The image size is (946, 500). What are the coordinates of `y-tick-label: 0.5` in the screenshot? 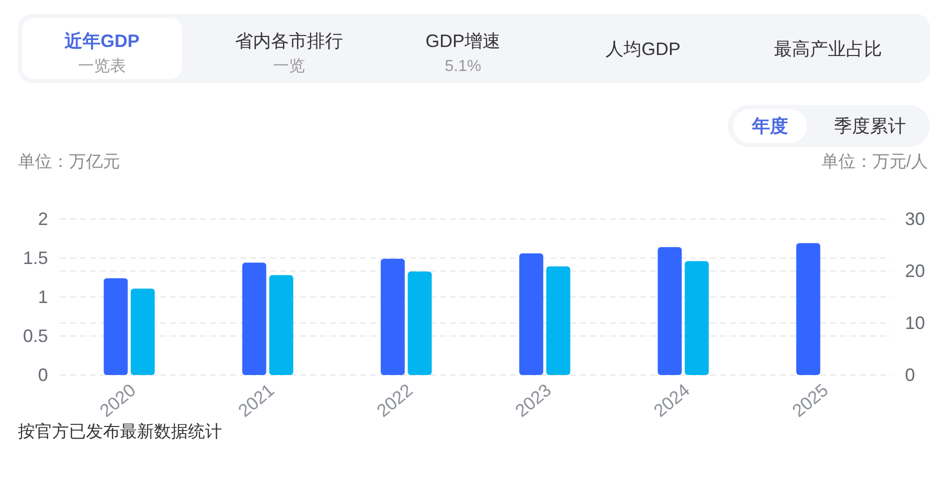 It's located at (35, 336).